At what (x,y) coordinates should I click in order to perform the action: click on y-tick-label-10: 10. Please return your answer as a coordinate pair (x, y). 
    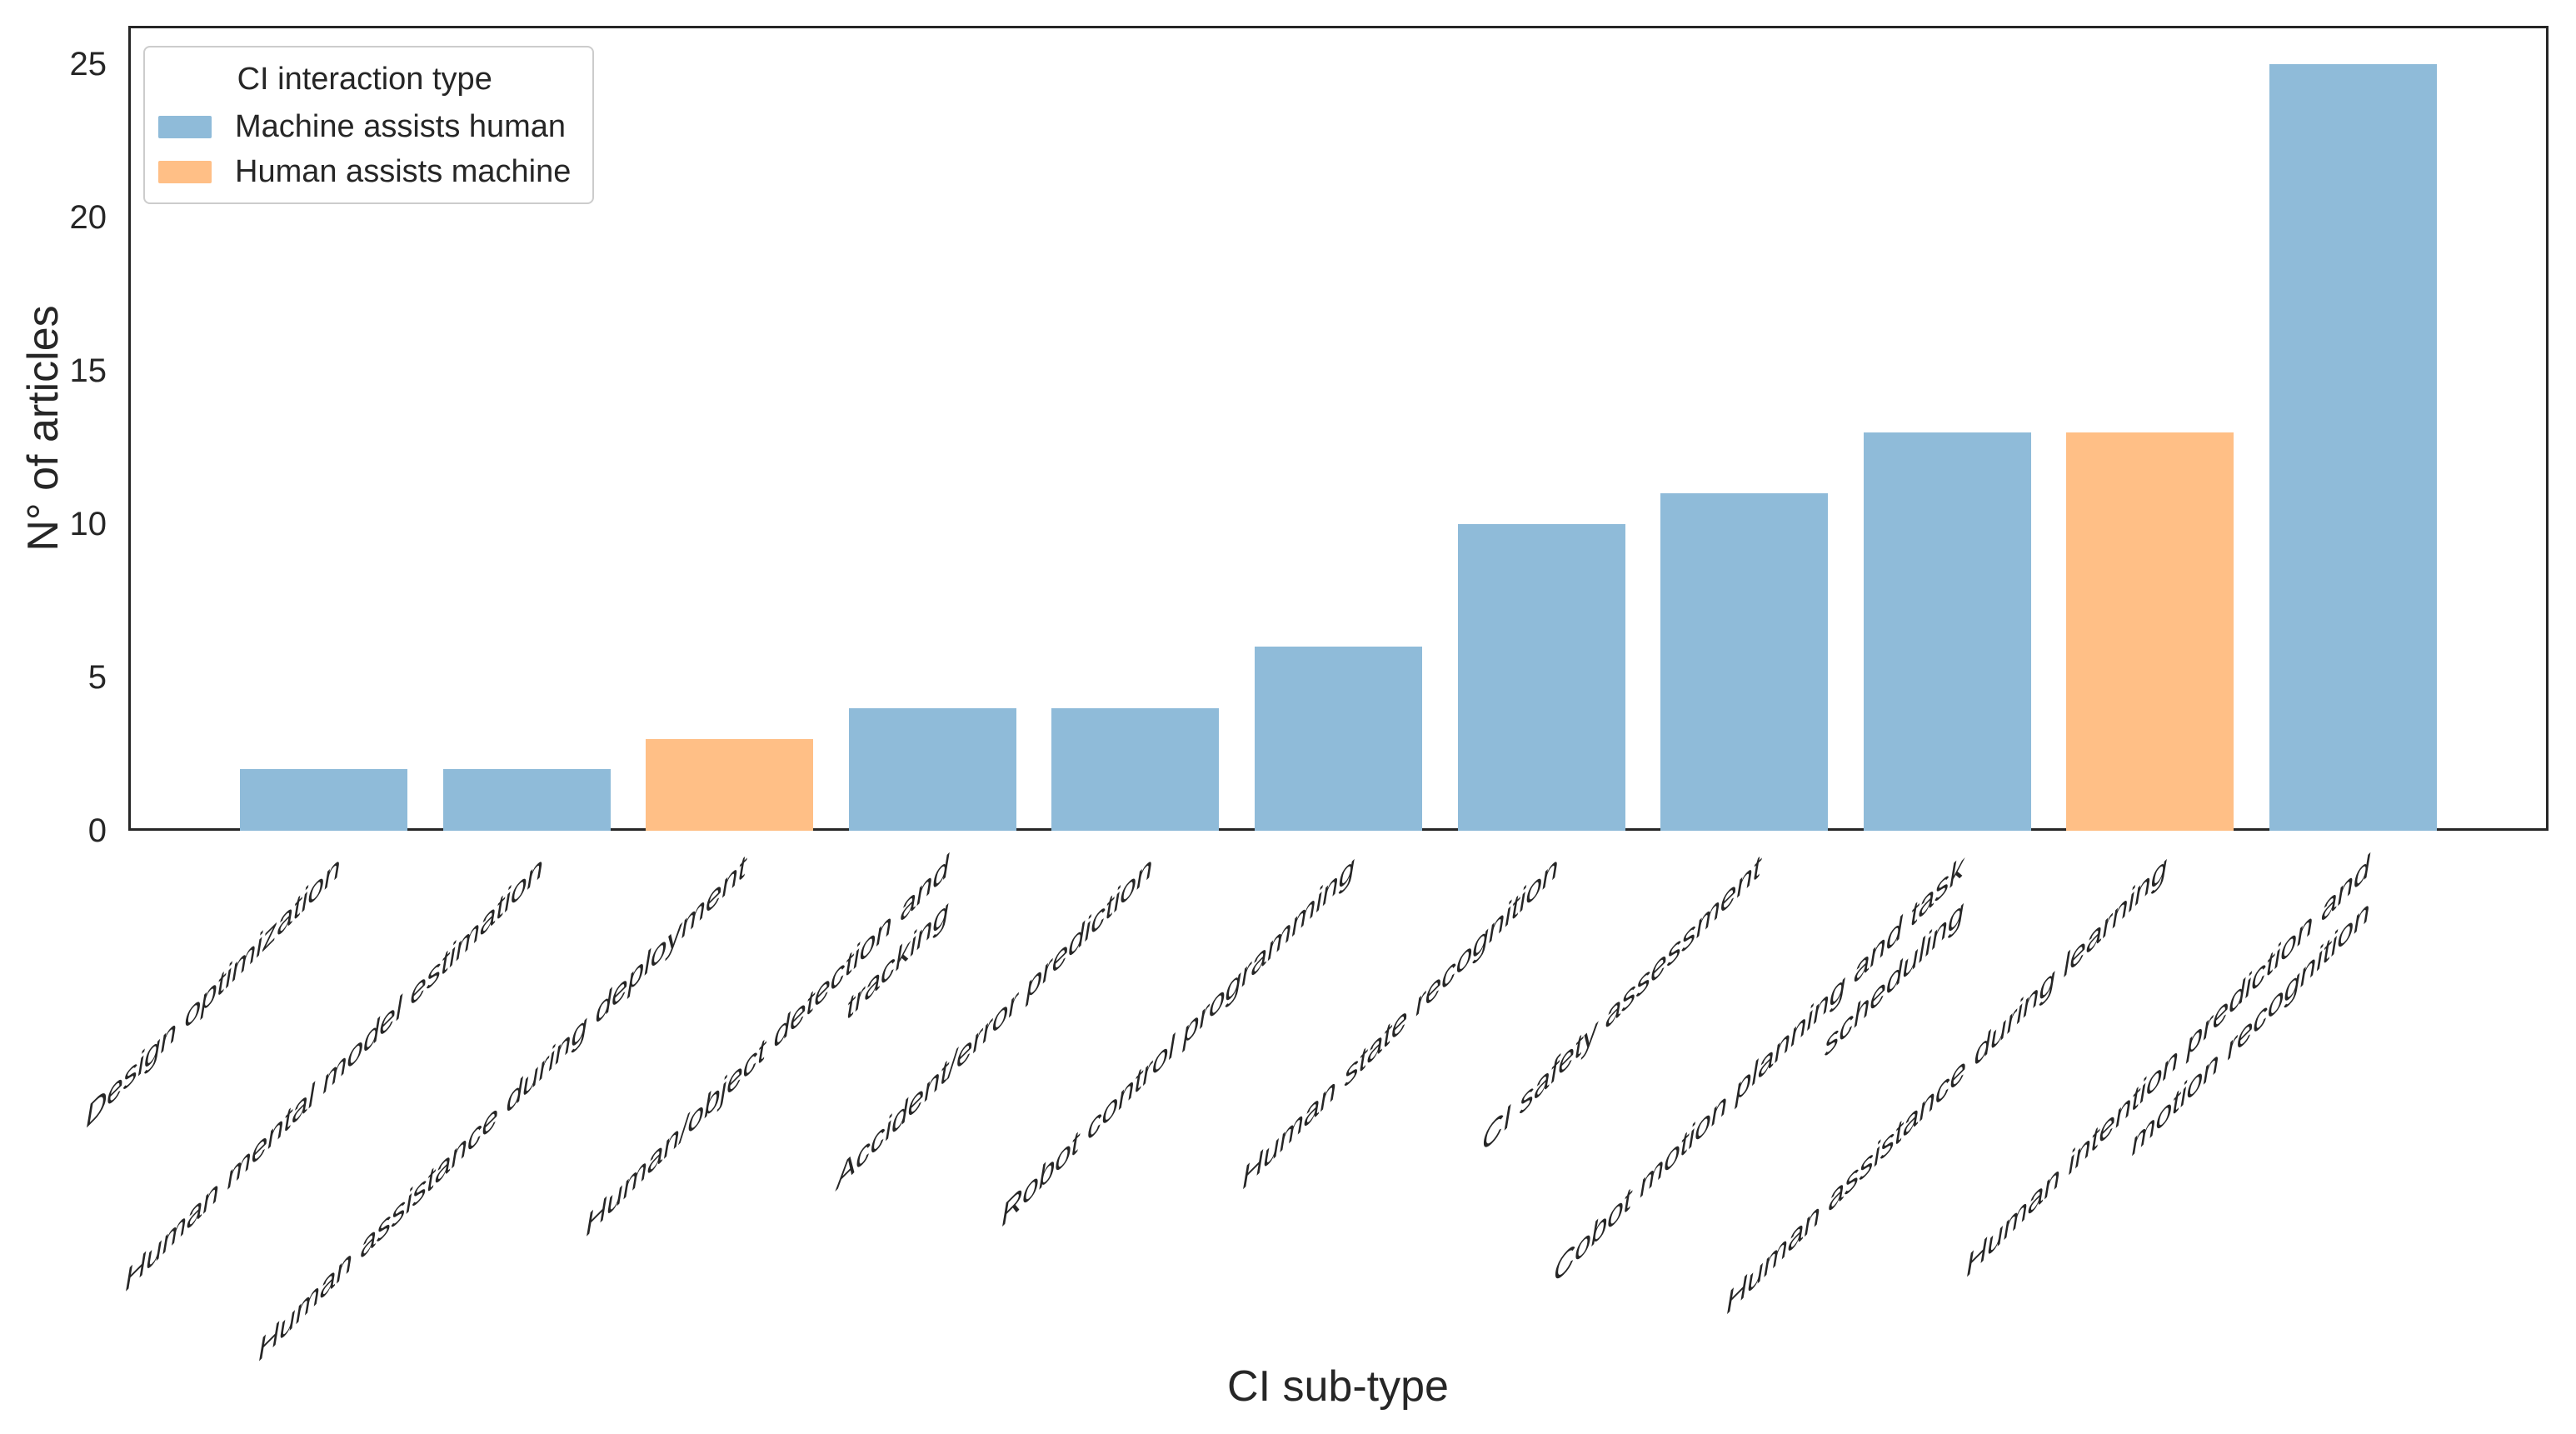
    Looking at the image, I should click on (88, 524).